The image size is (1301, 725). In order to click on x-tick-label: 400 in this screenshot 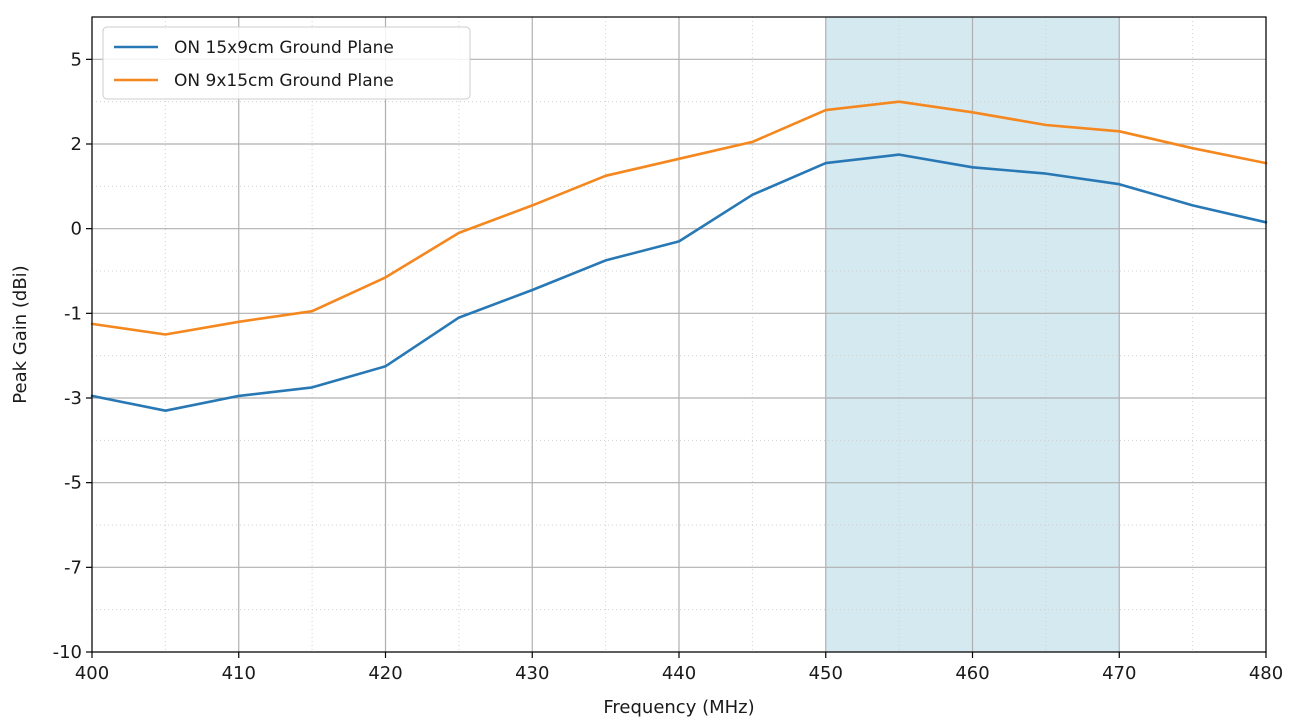, I will do `click(92, 673)`.